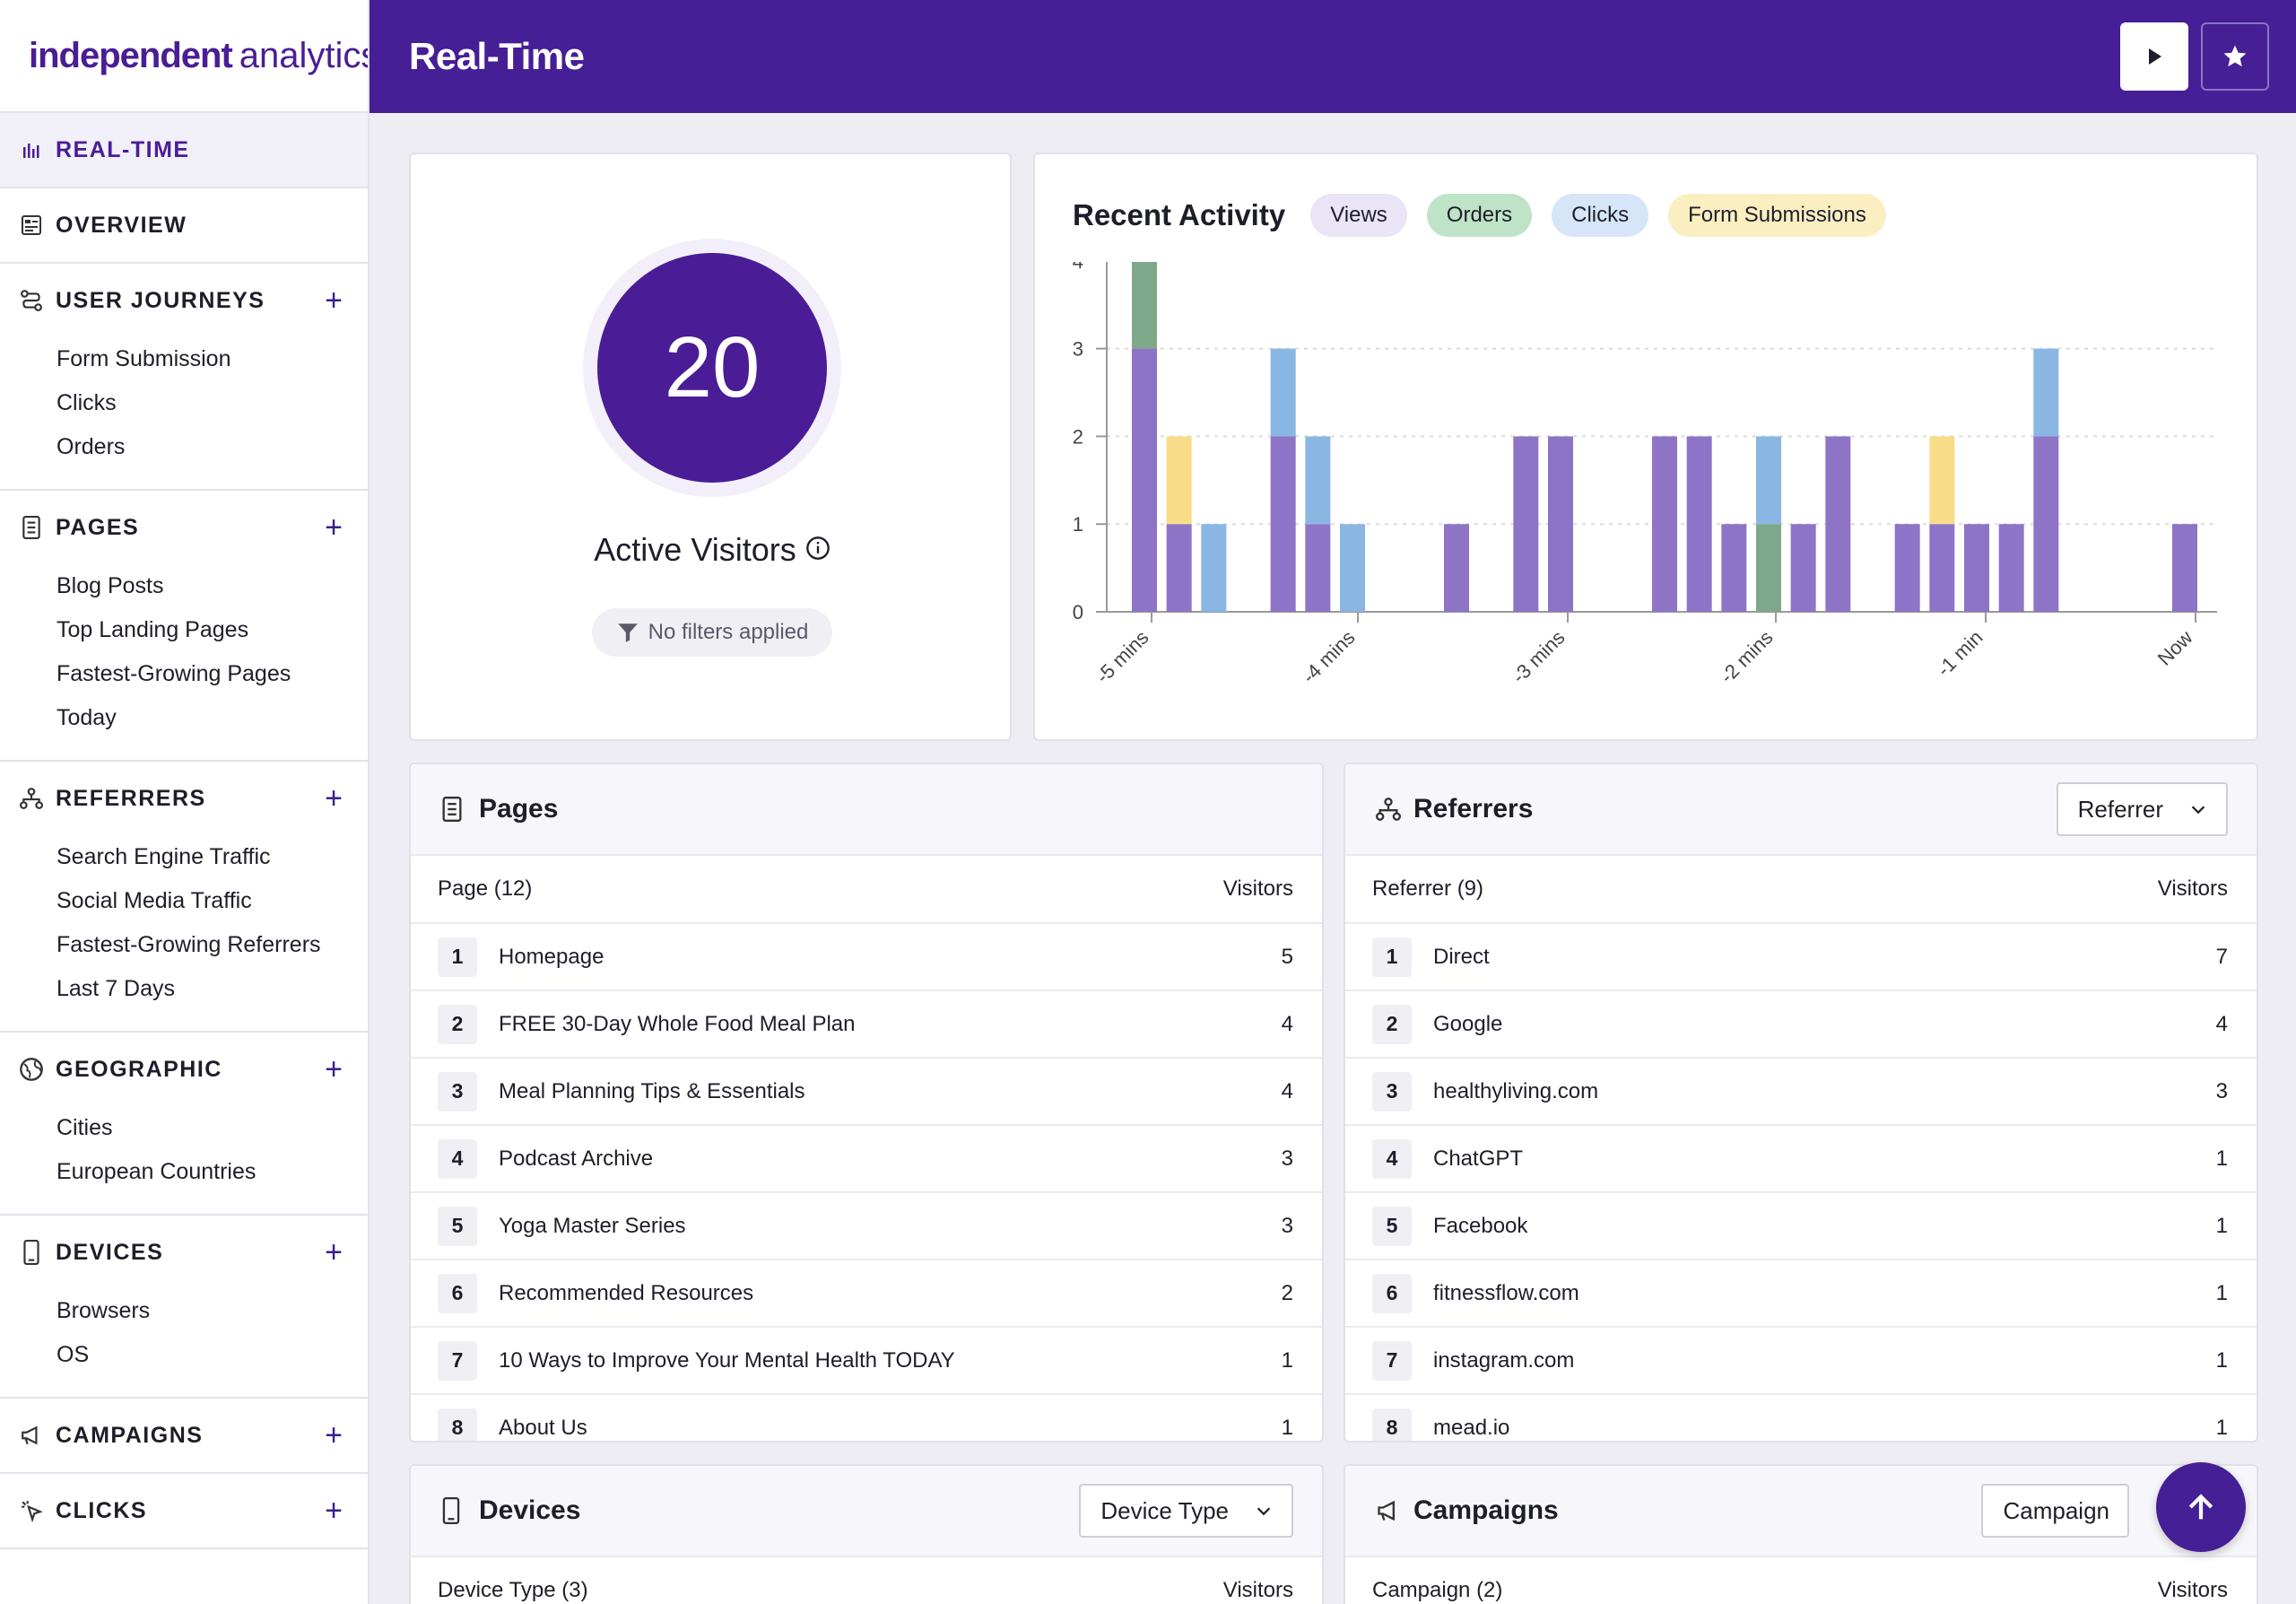 This screenshot has height=1604, width=2296. Describe the element at coordinates (98, 527) in the screenshot. I see `nav-pages-label: PAGES` at that location.